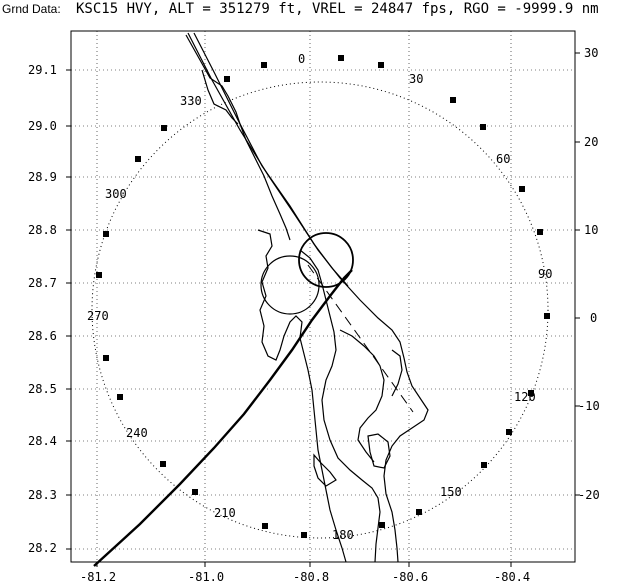 Image resolution: width=638 pixels, height=586 pixels. What do you see at coordinates (362, 396) in the screenshot?
I see `coastline-cape` at bounding box center [362, 396].